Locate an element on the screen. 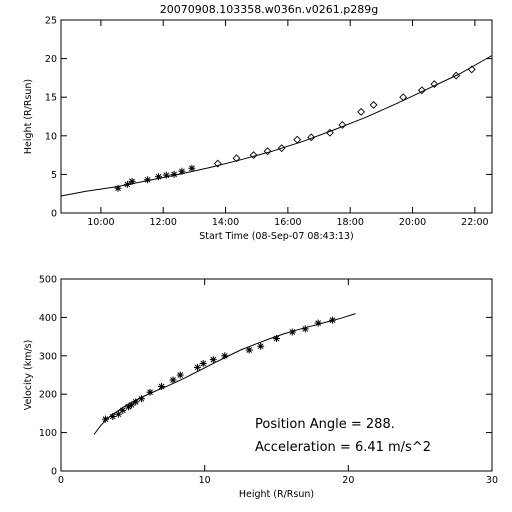 The width and height of the screenshot is (512, 512). fit-curve is located at coordinates (224, 374).